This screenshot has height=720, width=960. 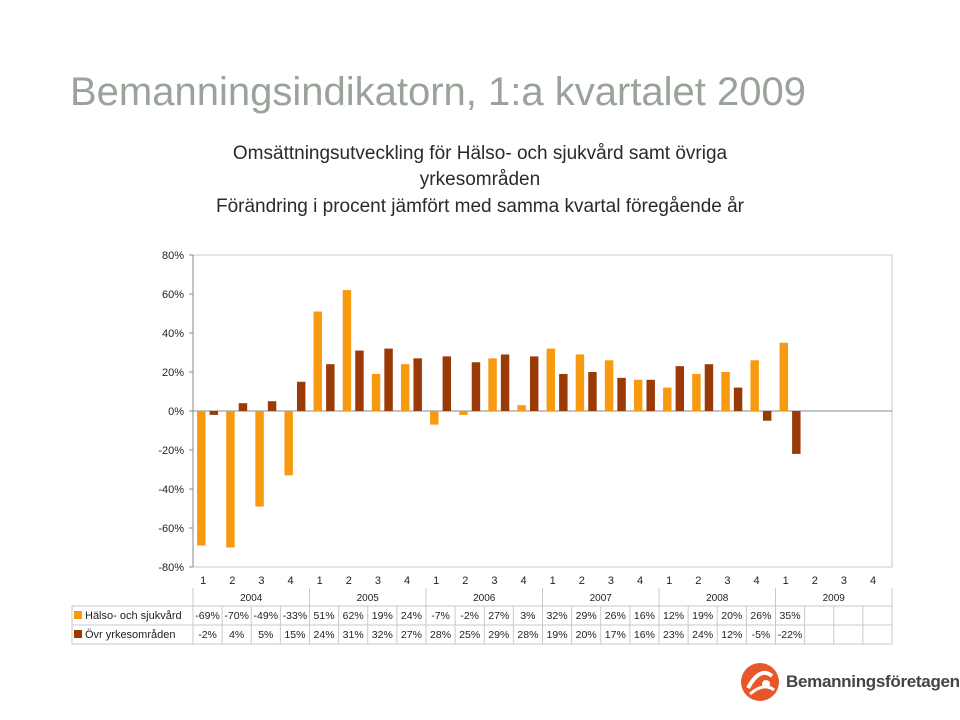 I want to click on y-tick-label: 0%, so click(x=176, y=412).